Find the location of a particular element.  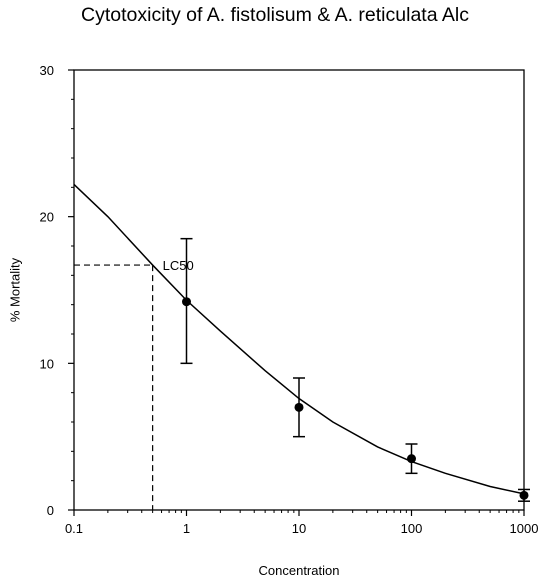

y-tick-label: 20 is located at coordinates (47, 217).